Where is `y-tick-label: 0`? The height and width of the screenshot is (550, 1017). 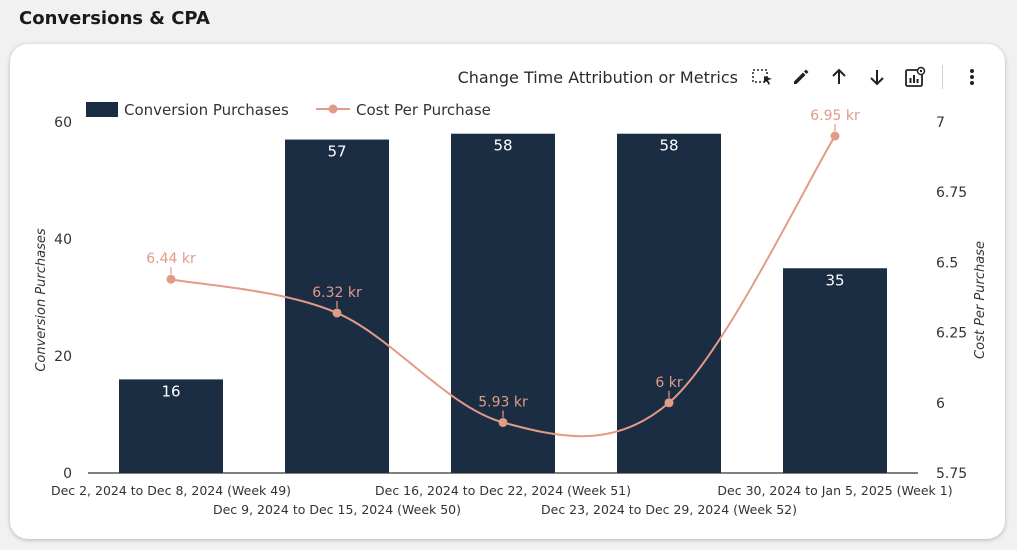
y-tick-label: 0 is located at coordinates (67, 474).